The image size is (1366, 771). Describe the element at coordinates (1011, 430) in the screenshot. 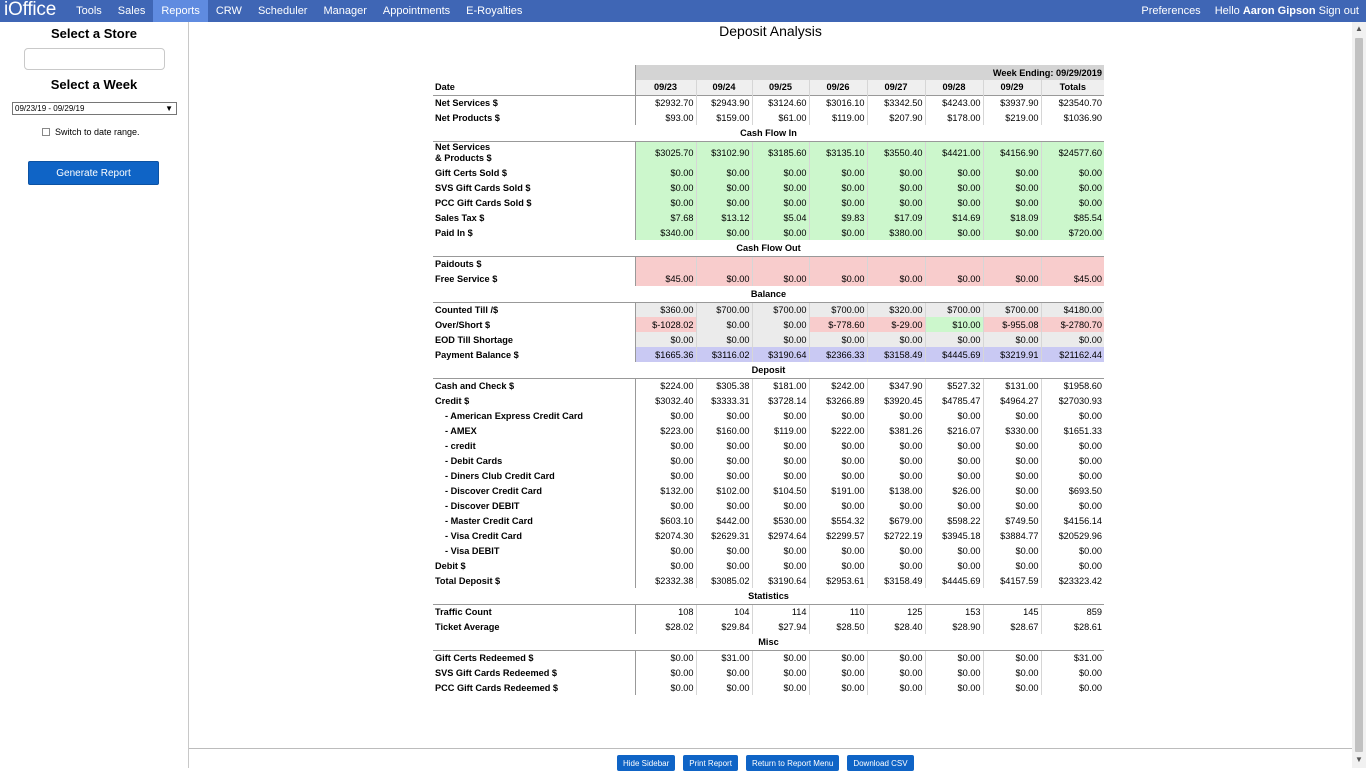

I see `value-cell: $330.00` at that location.